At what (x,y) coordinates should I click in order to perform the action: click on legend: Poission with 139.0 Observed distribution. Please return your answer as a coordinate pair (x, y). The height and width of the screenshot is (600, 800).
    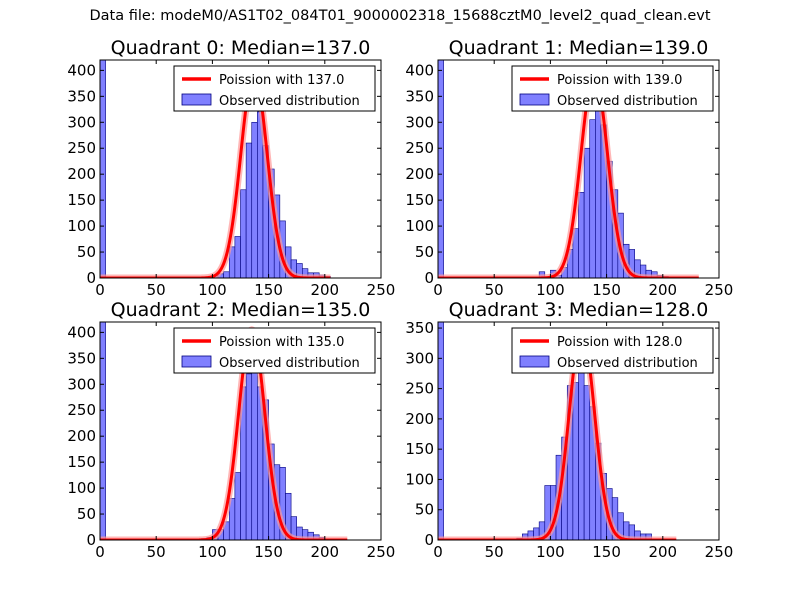
    Looking at the image, I should click on (612, 88).